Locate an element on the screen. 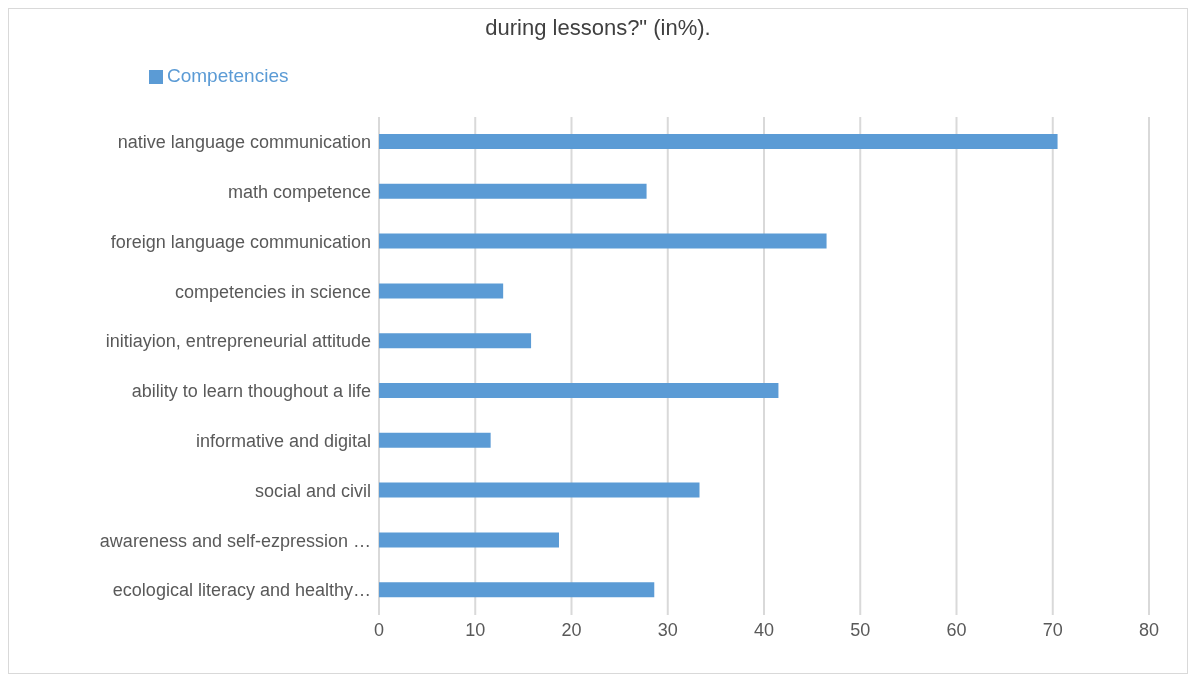 This screenshot has width=1198, height=684. legend-label: Competencies is located at coordinates (228, 75).